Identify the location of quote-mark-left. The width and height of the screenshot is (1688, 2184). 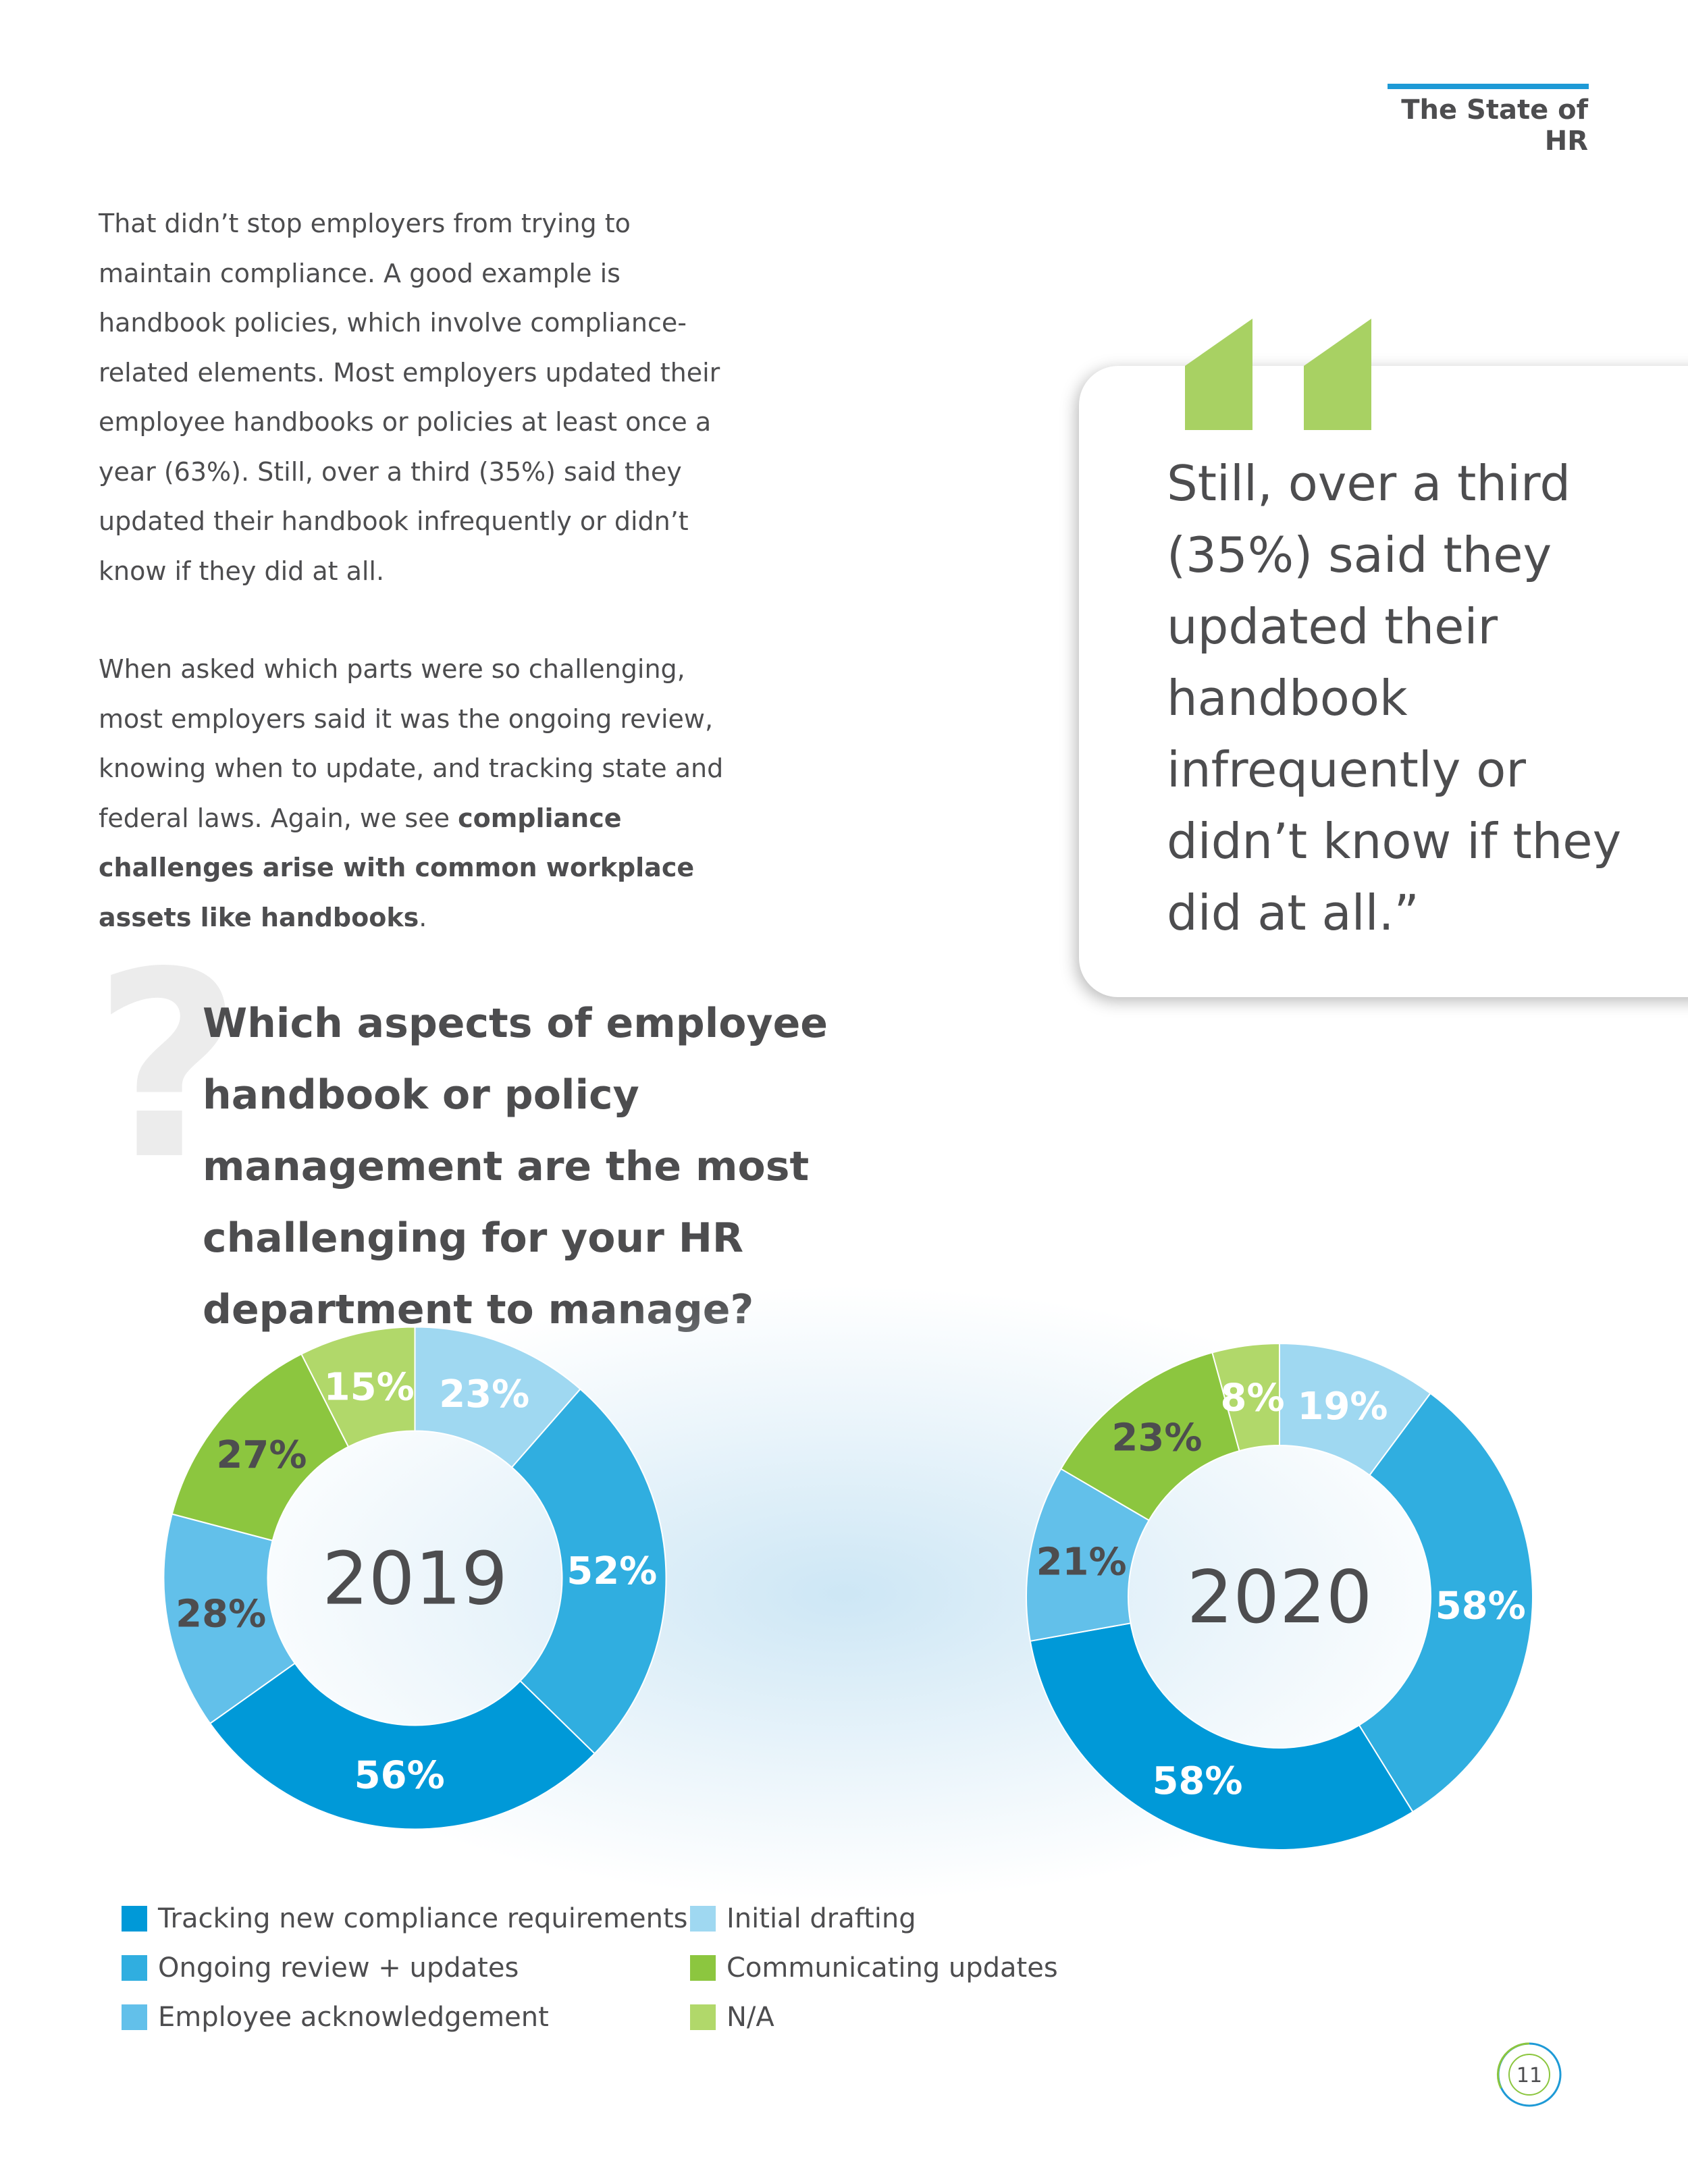
(1218, 374).